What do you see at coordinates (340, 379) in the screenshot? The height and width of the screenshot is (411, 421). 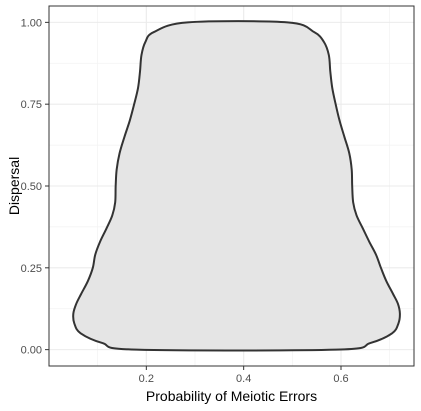 I see `x-tick-label: 0.6` at bounding box center [340, 379].